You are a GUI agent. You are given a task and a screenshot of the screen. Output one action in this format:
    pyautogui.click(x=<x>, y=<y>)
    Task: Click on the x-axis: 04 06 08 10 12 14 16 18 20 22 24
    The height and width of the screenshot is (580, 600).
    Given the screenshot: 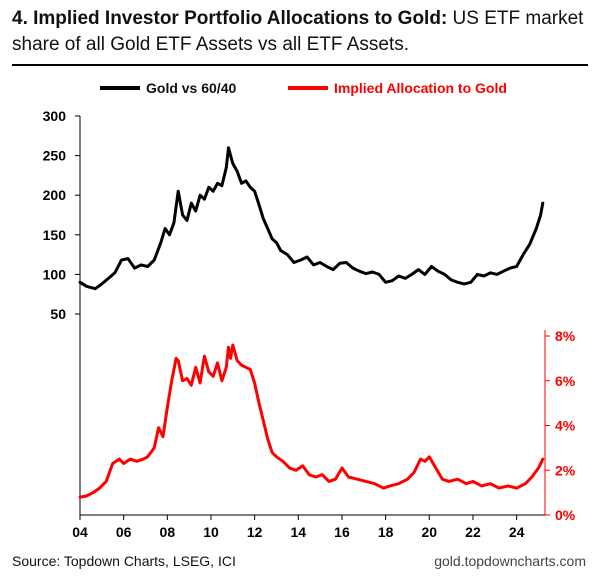 What is the action you would take?
    pyautogui.click(x=308, y=527)
    